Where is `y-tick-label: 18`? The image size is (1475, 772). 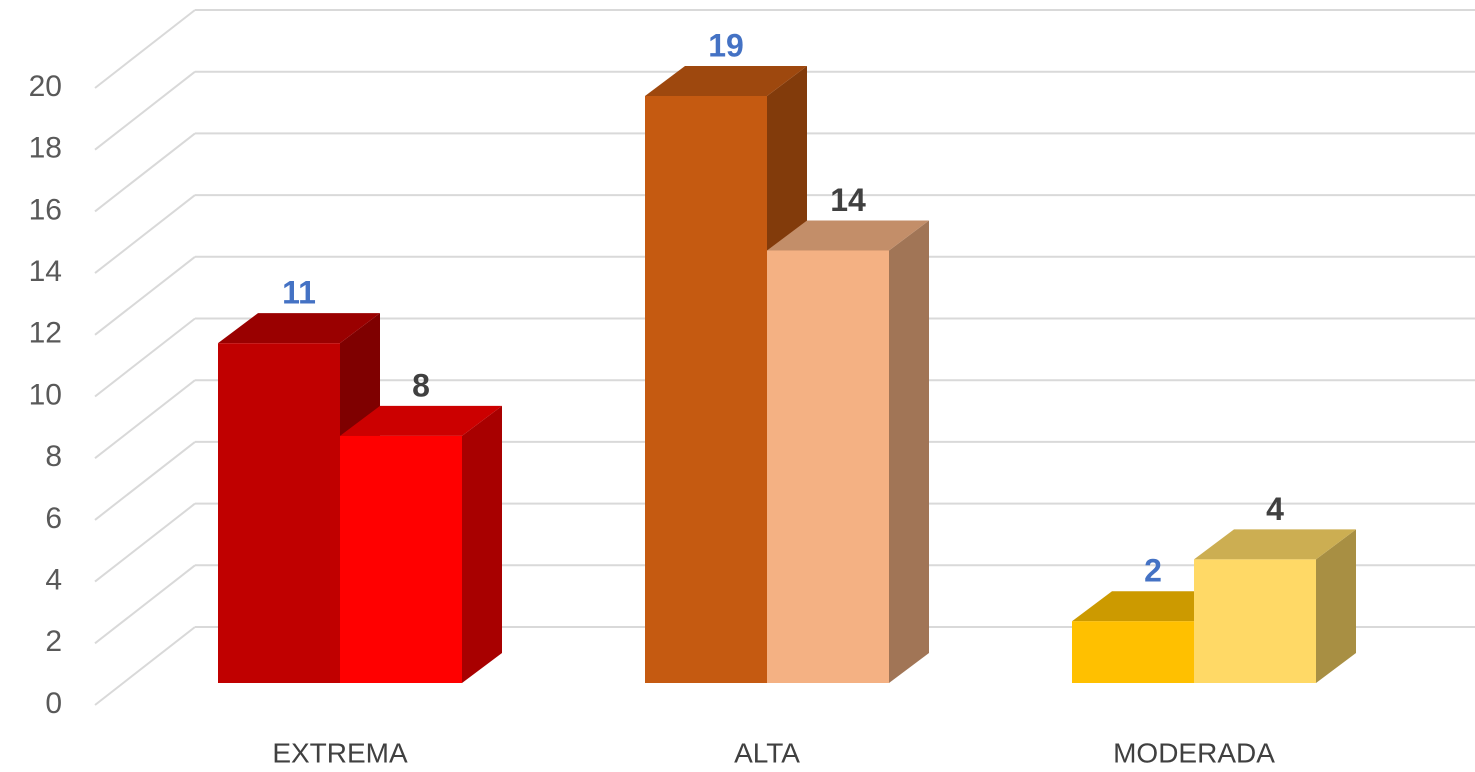
y-tick-label: 18 is located at coordinates (45, 148).